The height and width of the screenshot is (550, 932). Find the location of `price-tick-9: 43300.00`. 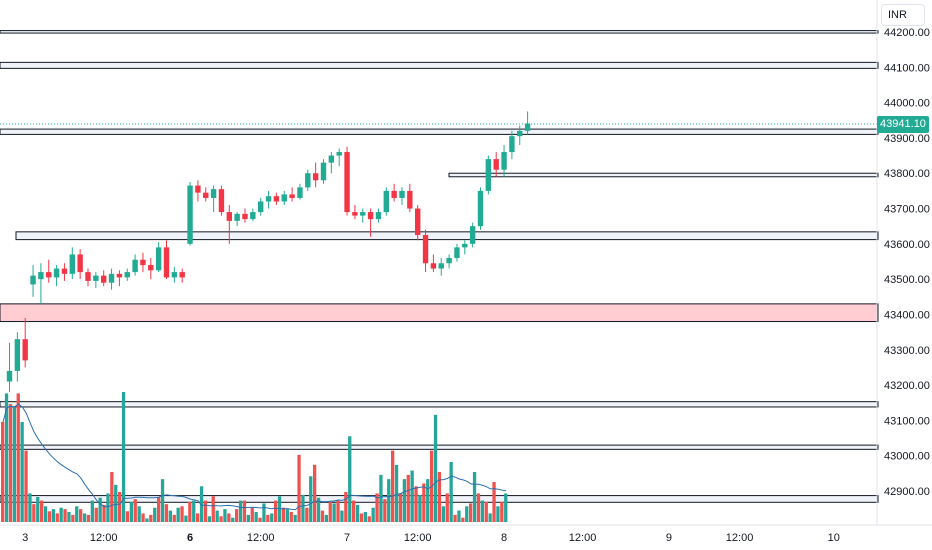

price-tick-9: 43300.00 is located at coordinates (907, 351).